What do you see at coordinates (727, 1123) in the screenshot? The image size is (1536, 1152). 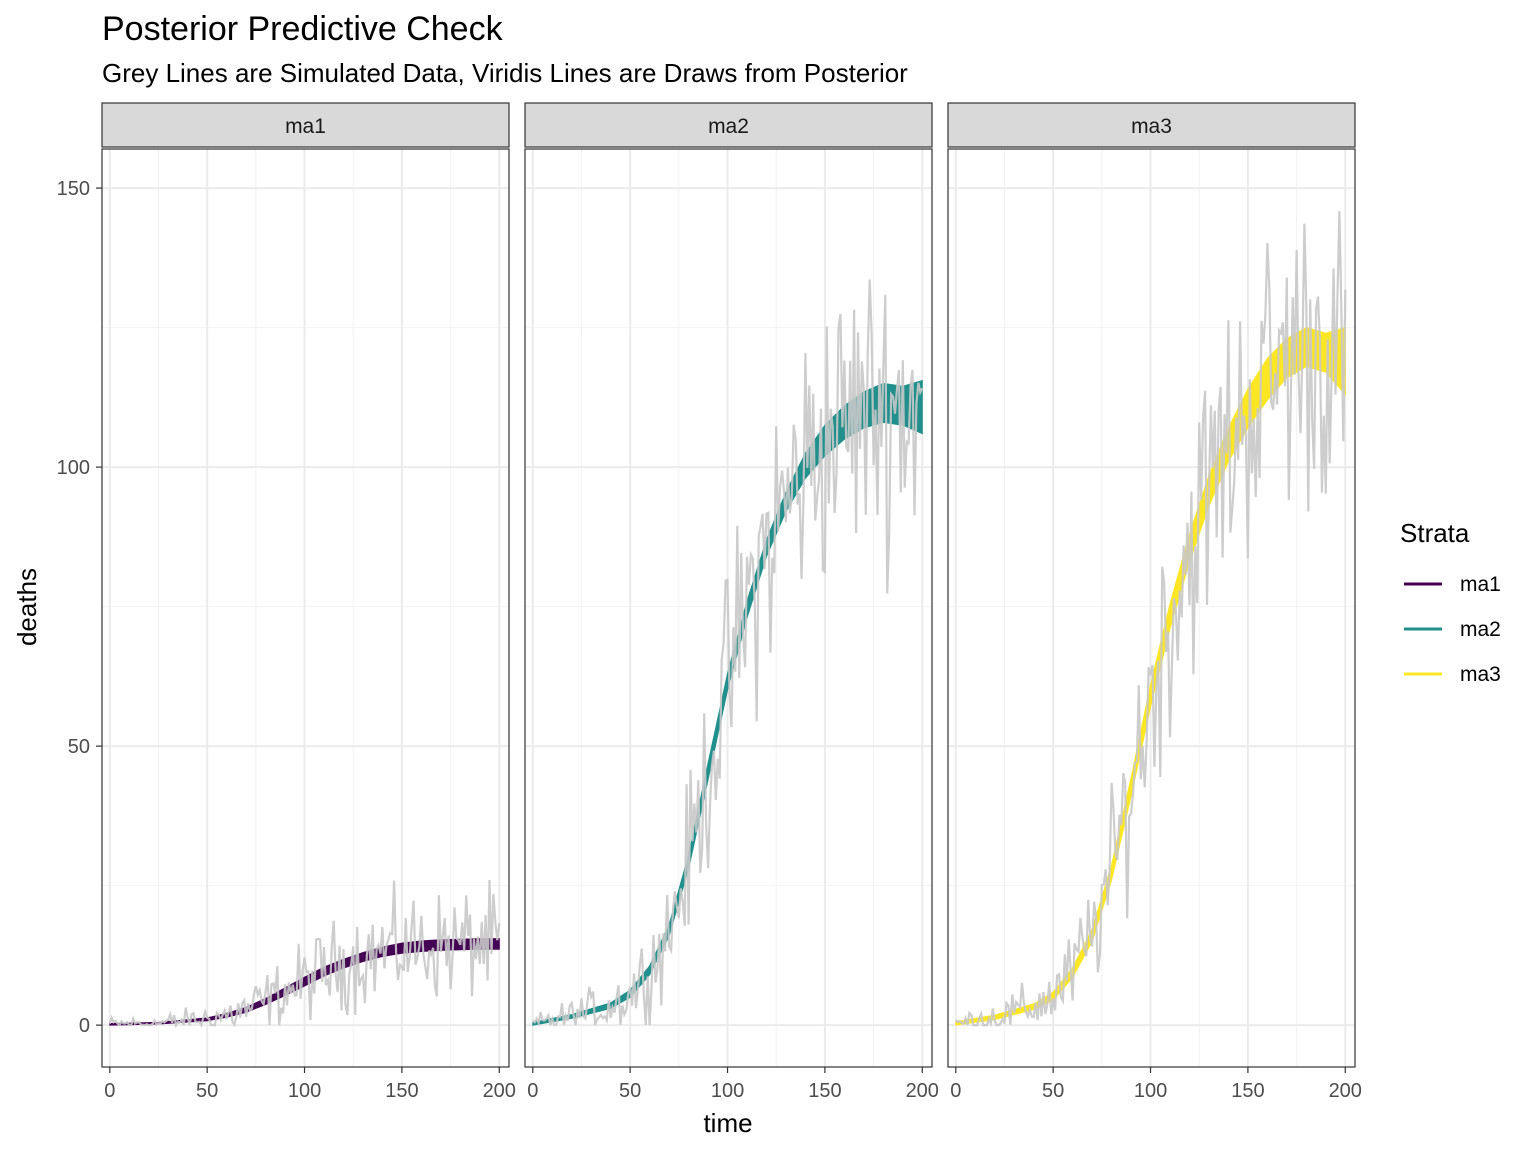 I see `x-axis-title: time` at bounding box center [727, 1123].